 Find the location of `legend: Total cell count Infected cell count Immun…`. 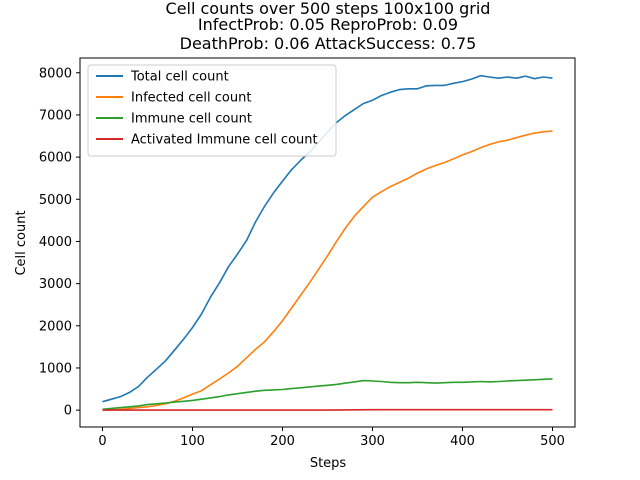

legend: Total cell count Infected cell count Immun… is located at coordinates (212, 110).